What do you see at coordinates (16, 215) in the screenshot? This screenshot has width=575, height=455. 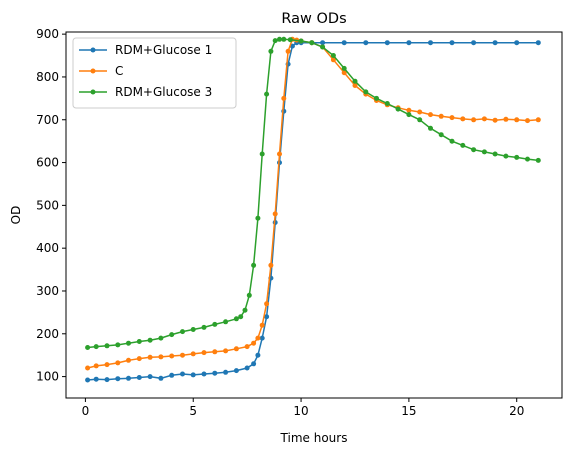 I see `y-axis-label: OD` at bounding box center [16, 215].